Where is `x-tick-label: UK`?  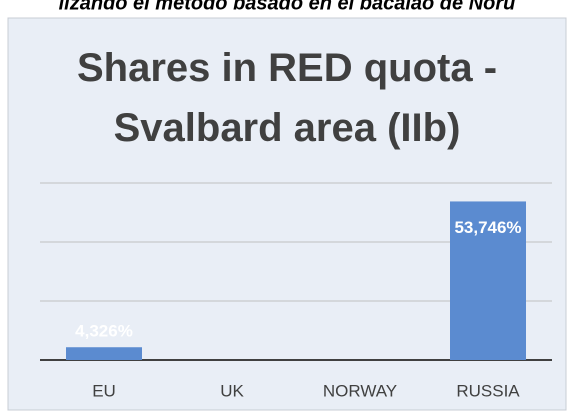
x-tick-label: UK is located at coordinates (232, 390).